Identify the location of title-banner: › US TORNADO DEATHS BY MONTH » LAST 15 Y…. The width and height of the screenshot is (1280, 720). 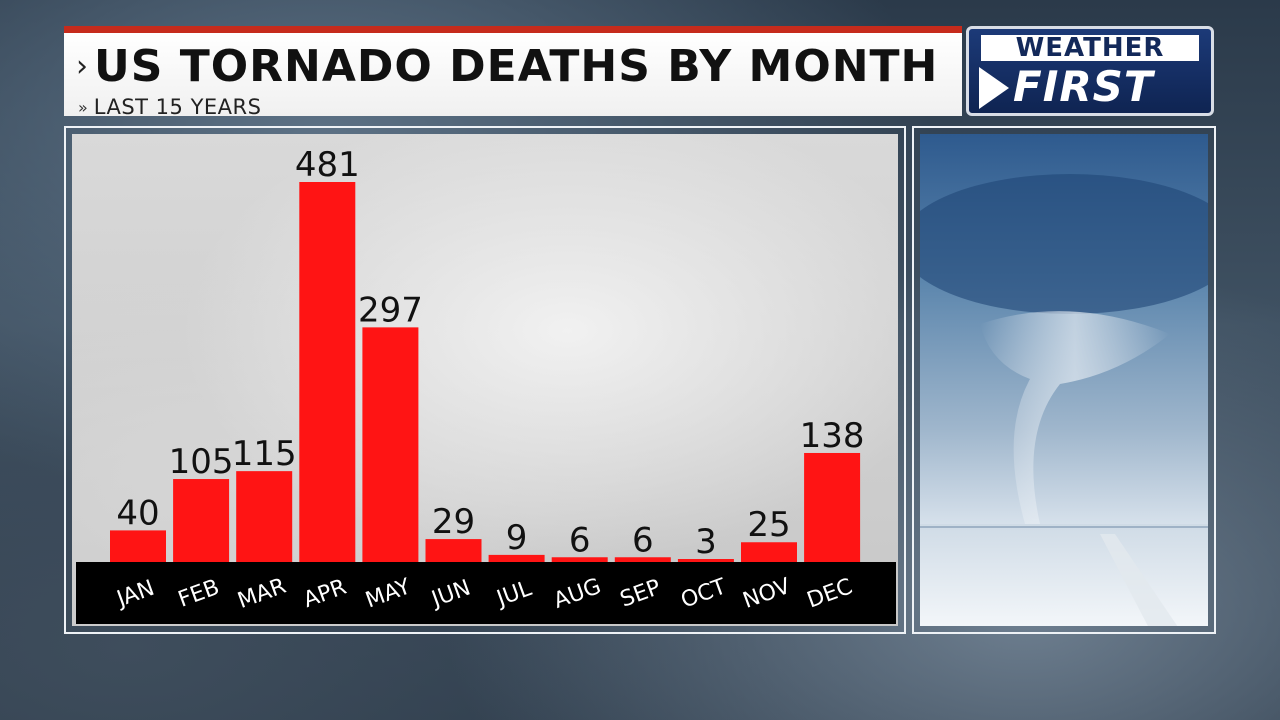
(513, 72).